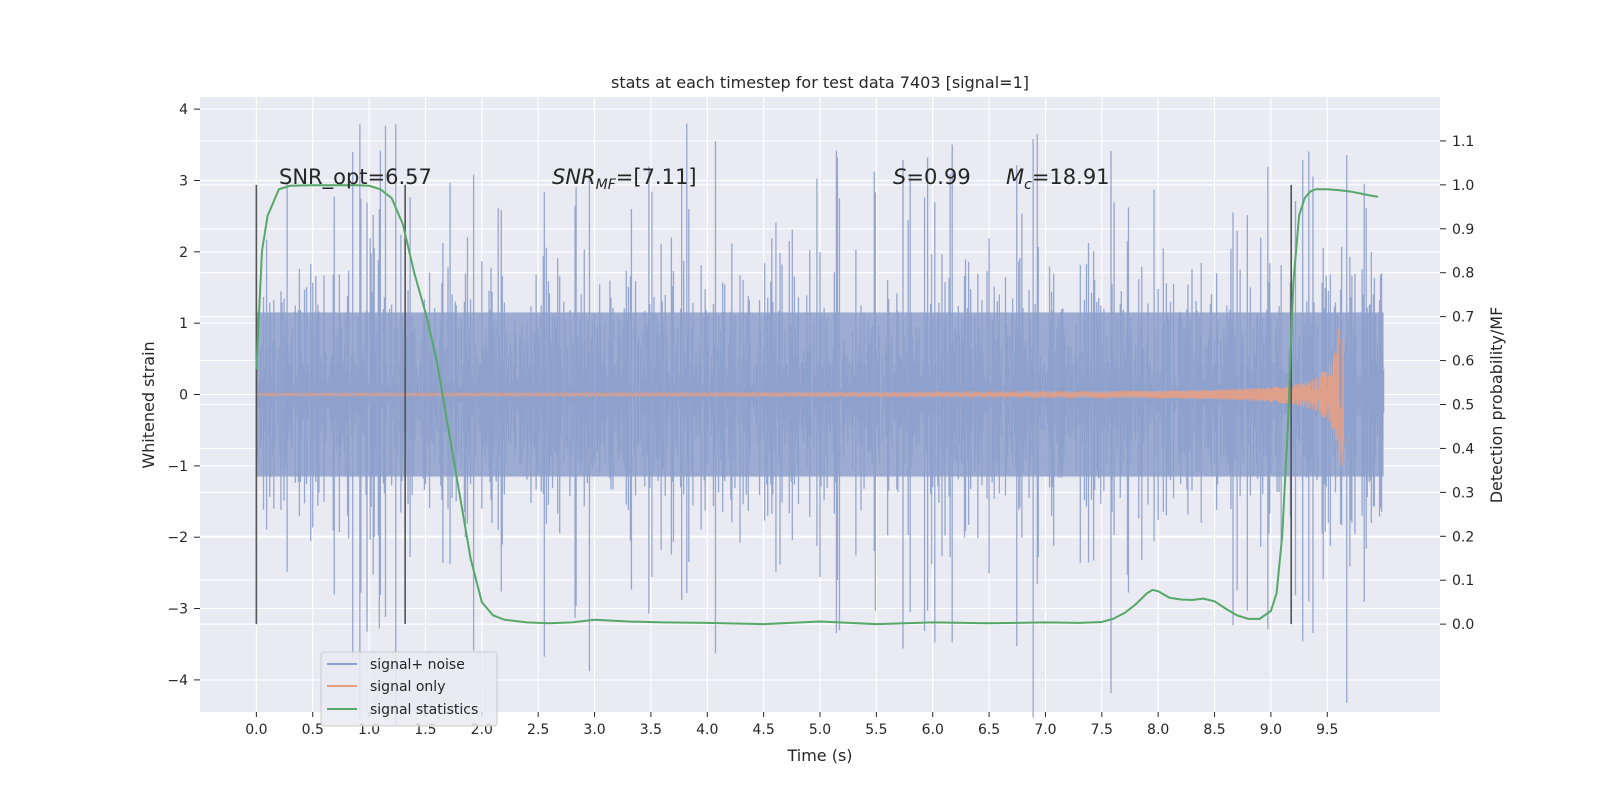 The height and width of the screenshot is (800, 1600). What do you see at coordinates (1463, 537) in the screenshot?
I see `y-right-tick-label: 0.2` at bounding box center [1463, 537].